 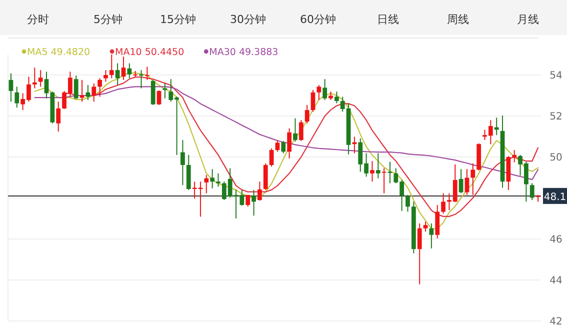 I want to click on y-tick-label: 52, so click(x=556, y=117).